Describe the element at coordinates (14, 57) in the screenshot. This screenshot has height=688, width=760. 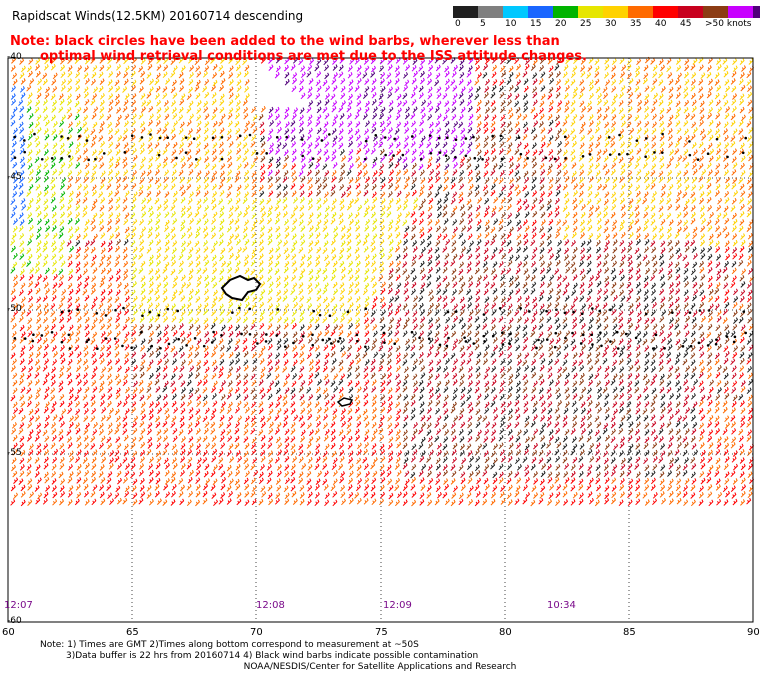
I see `latitude-label: -40` at that location.